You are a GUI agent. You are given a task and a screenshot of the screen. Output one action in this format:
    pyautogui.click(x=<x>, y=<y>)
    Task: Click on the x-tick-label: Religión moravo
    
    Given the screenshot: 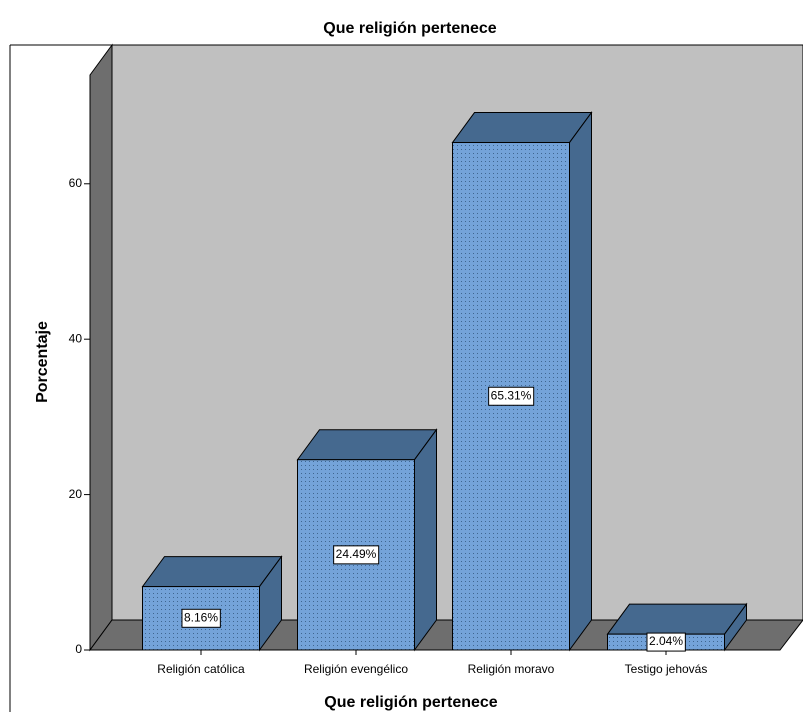 What is the action you would take?
    pyautogui.click(x=511, y=669)
    